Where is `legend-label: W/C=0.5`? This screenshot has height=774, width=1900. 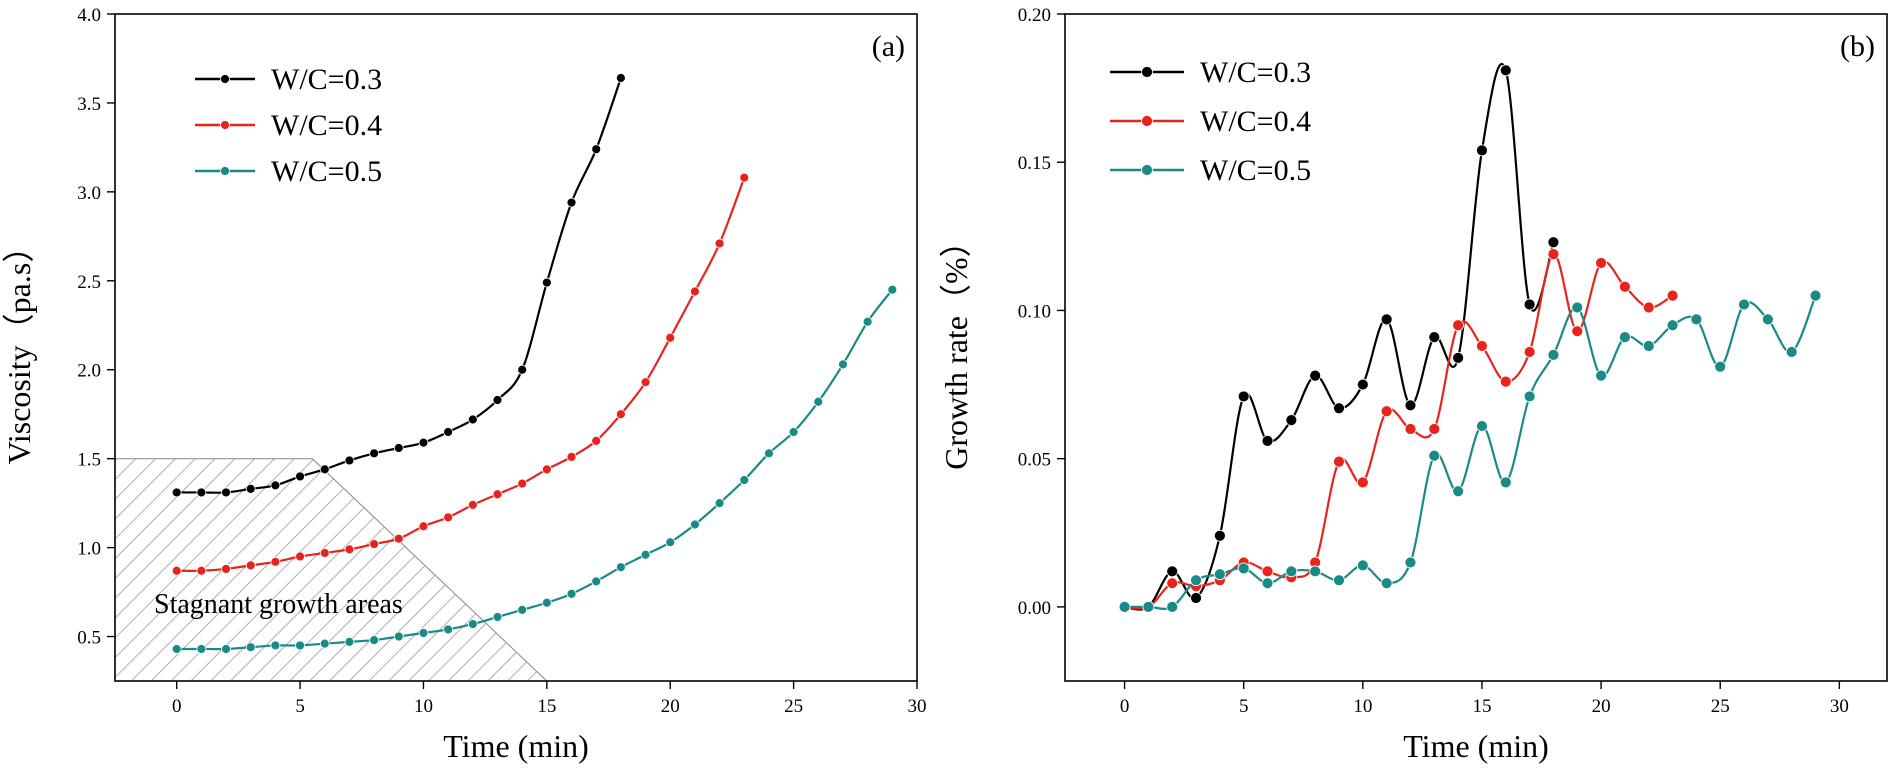 legend-label: W/C=0.5 is located at coordinates (326, 171).